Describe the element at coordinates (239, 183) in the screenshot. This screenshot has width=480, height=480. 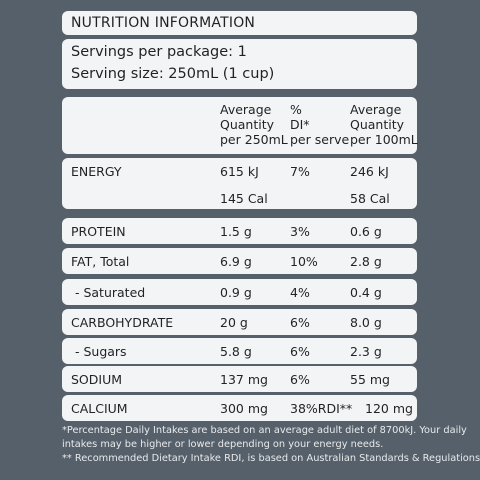
I see `table-row-energy: ENERGY 615 kJ 7% 246 kJ 145 Cal 58 Cal` at that location.